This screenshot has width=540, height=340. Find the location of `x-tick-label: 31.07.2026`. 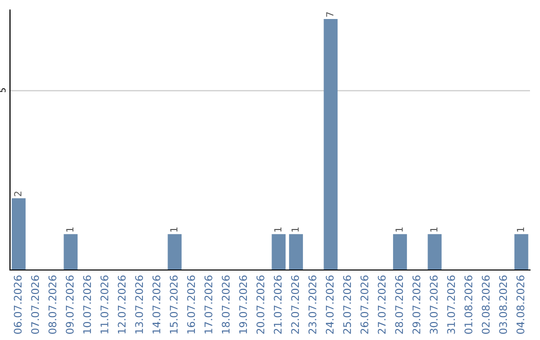

x-tick-label: 31.07.2026 is located at coordinates (451, 305).